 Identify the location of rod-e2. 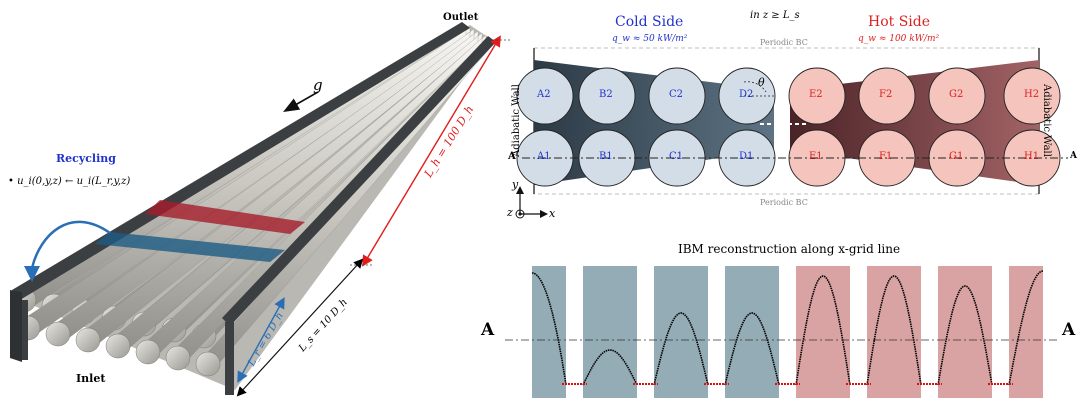
(817, 96).